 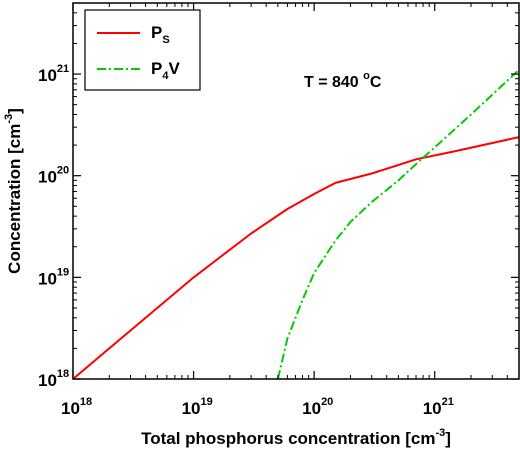 What do you see at coordinates (13, 191) in the screenshot?
I see `y-axis-title: Concentration [cm-3]` at bounding box center [13, 191].